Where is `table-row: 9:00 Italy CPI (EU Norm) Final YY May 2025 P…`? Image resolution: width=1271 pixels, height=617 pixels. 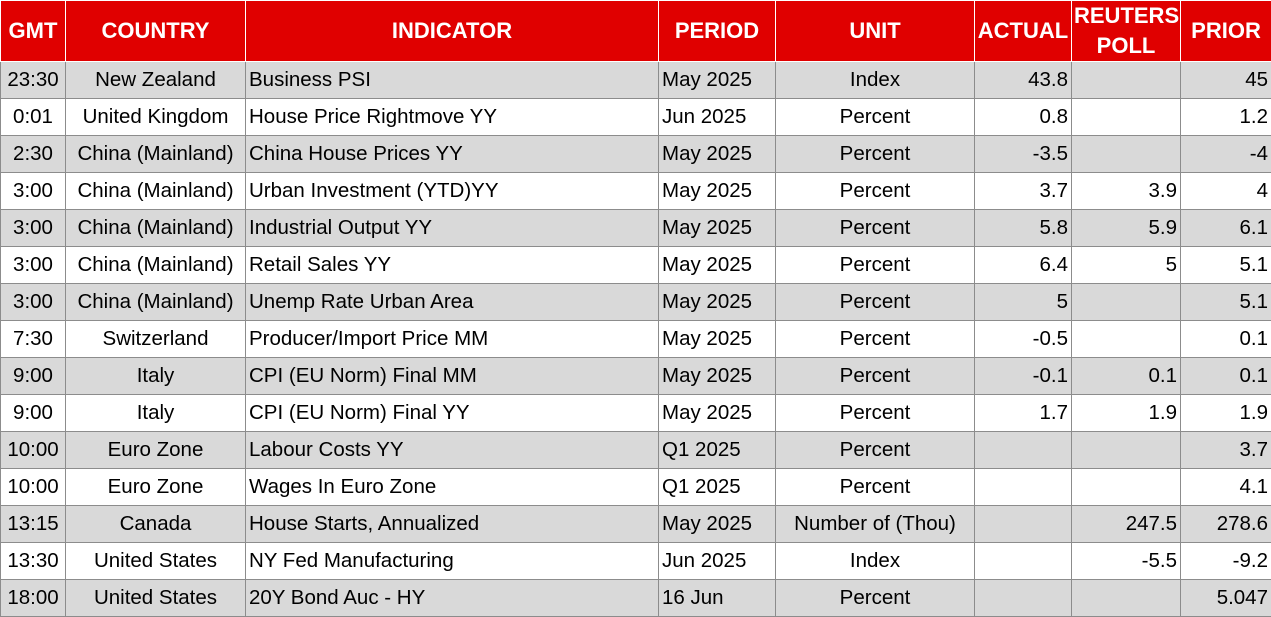 table-row: 9:00 Italy CPI (EU Norm) Final YY May 2025 P… is located at coordinates (635, 413).